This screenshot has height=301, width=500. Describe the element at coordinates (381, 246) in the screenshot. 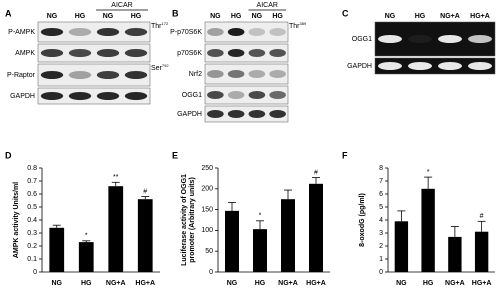

I see `y-tick-label: 2` at that location.